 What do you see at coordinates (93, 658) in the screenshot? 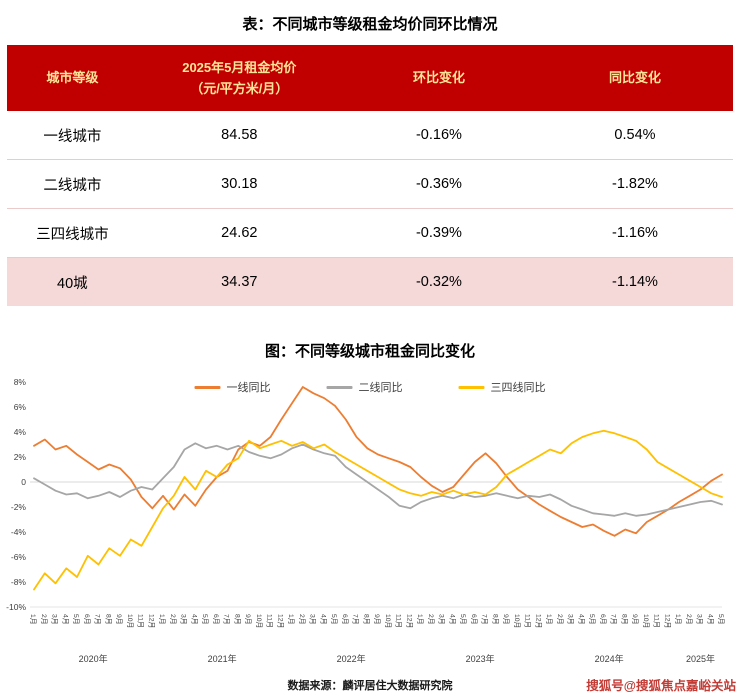
I see `year-label: 2020年` at bounding box center [93, 658].